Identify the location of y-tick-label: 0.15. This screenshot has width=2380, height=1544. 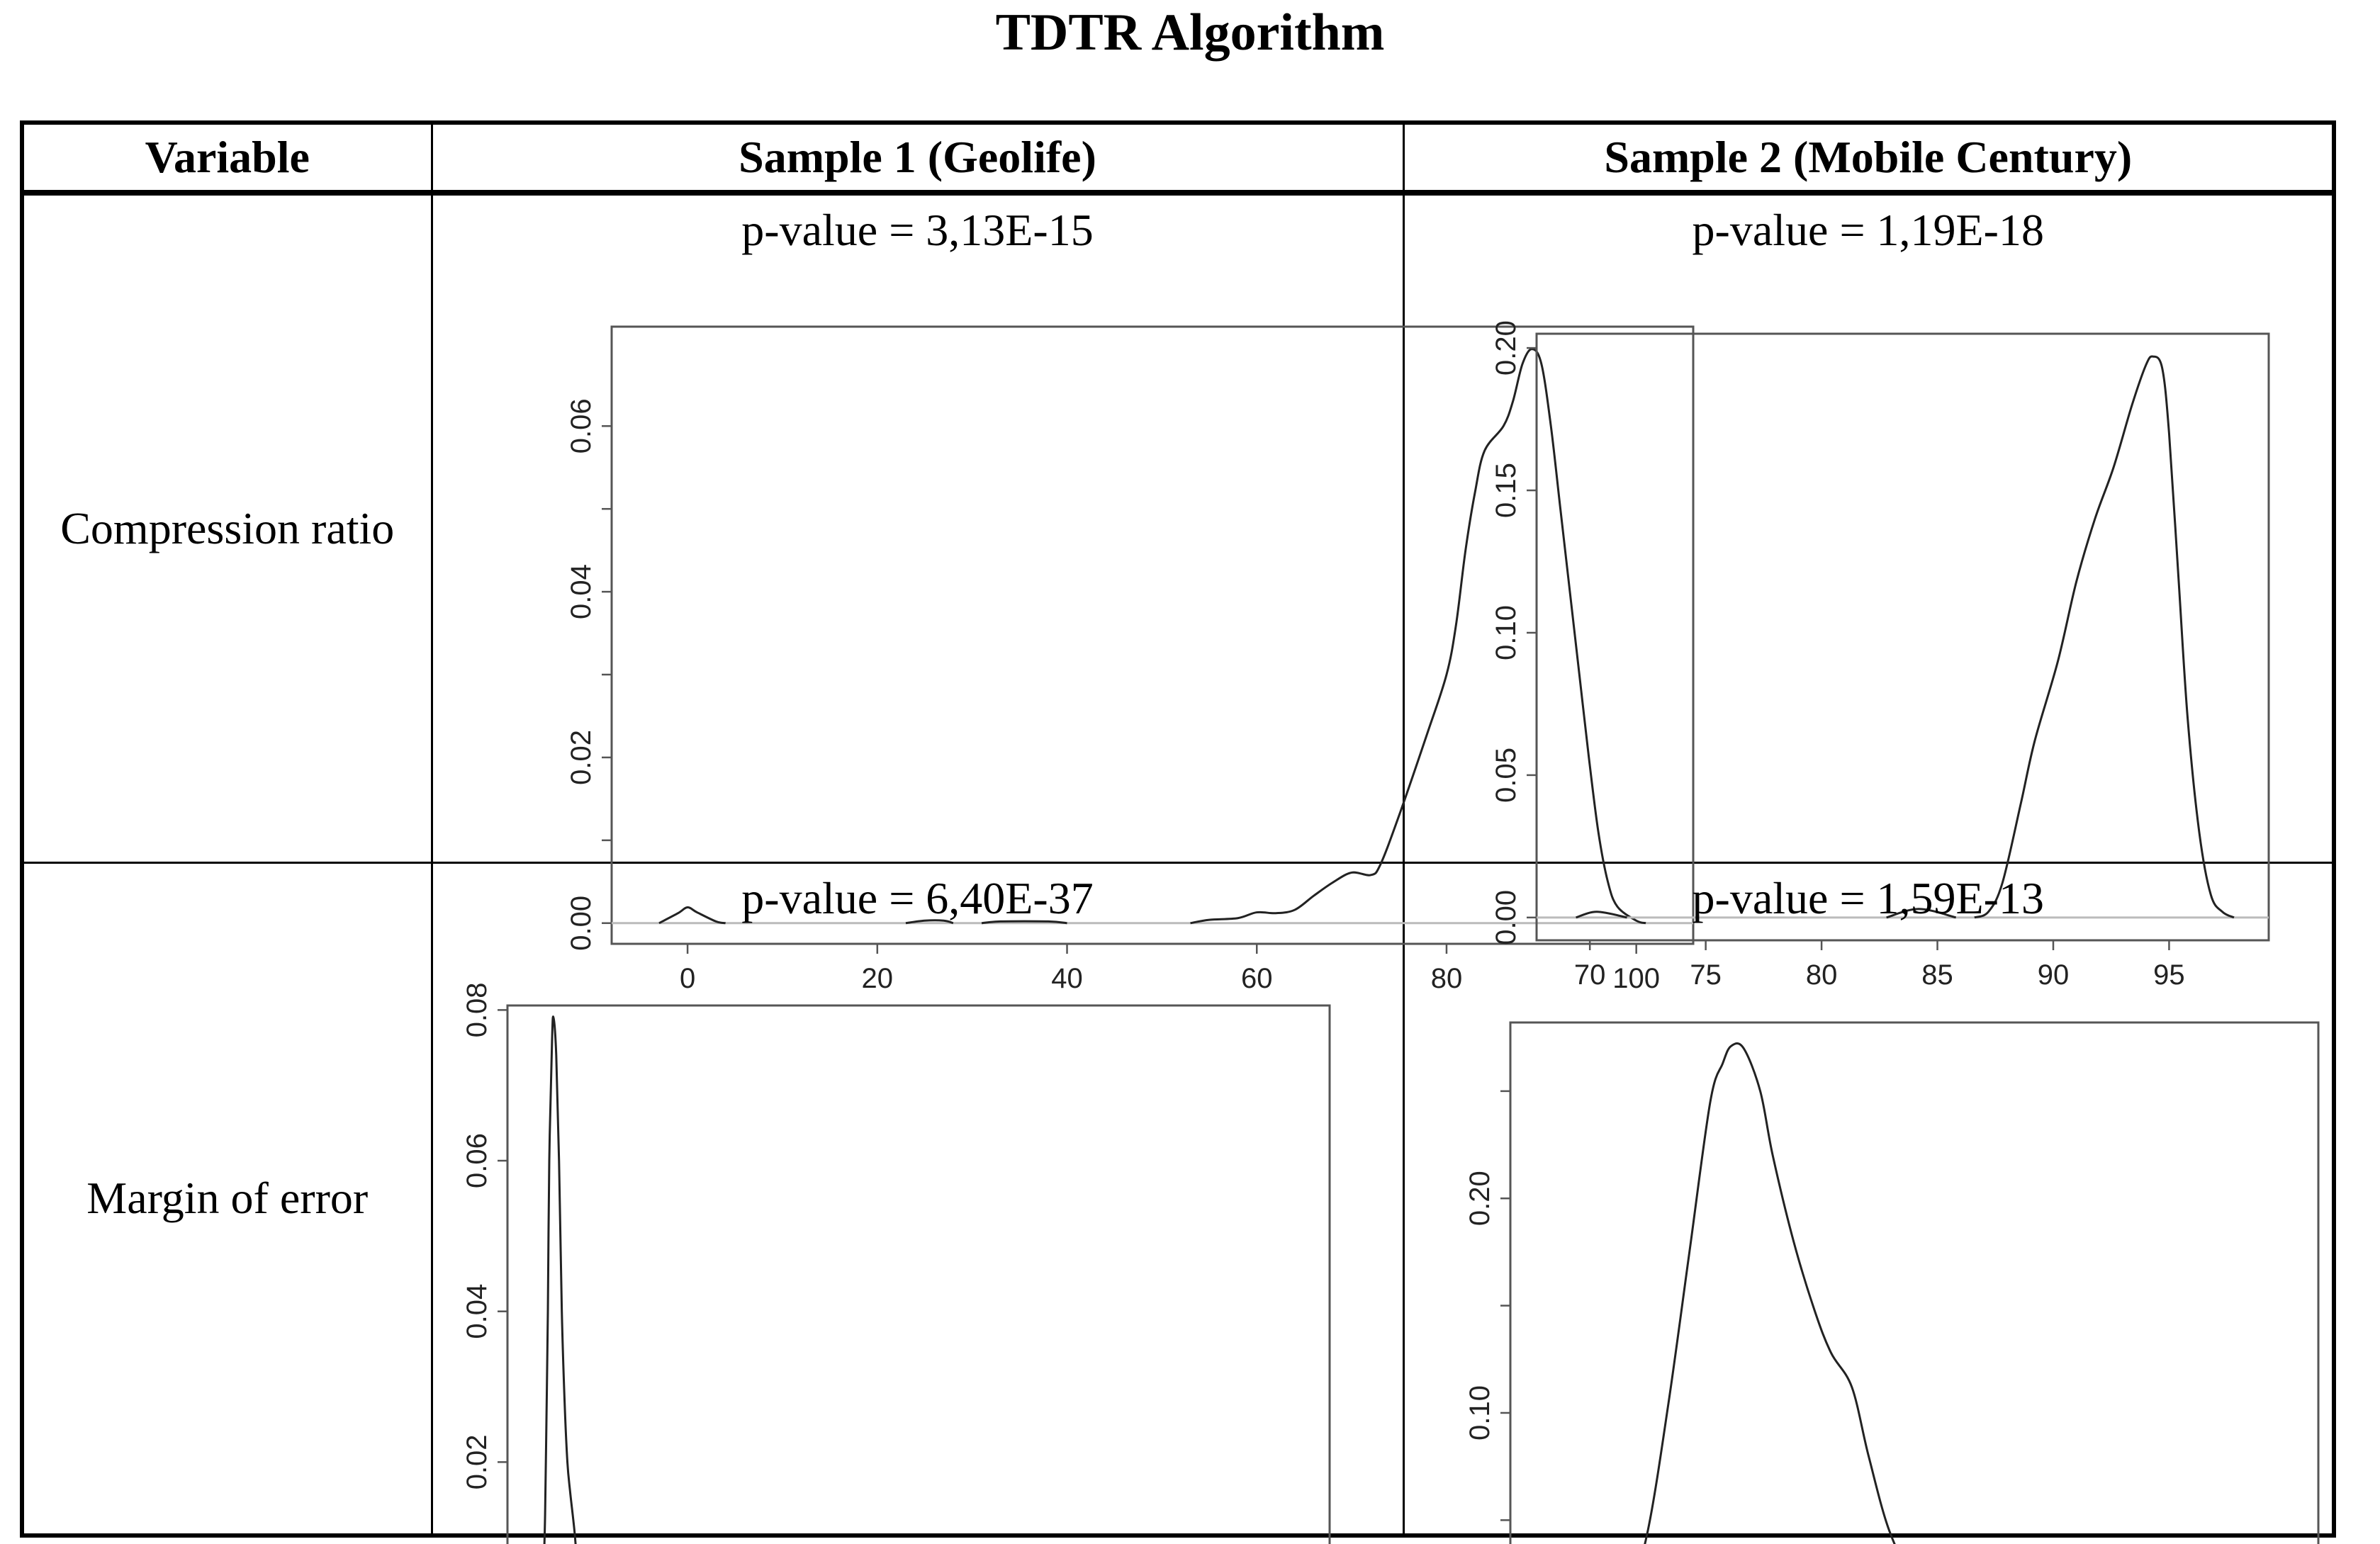
(1506, 490).